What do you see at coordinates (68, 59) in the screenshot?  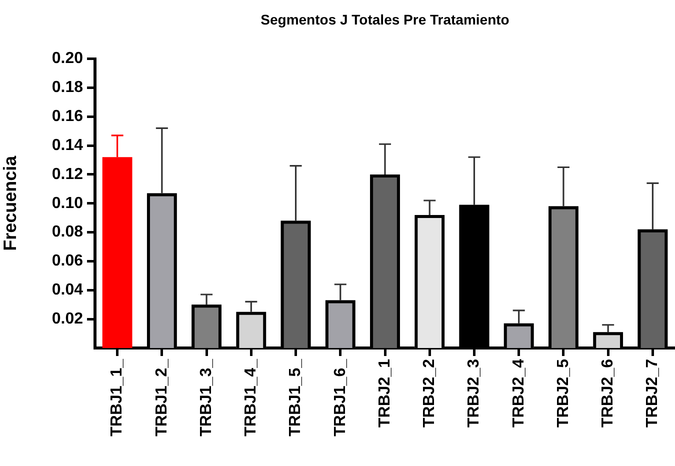 I see `y-tick-label: 0.20` at bounding box center [68, 59].